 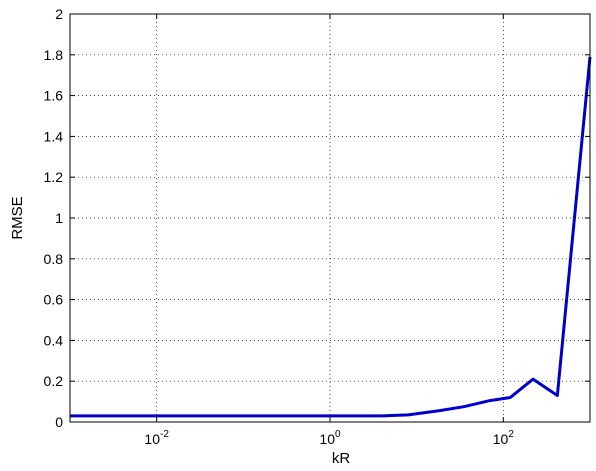 What do you see at coordinates (54, 218) in the screenshot?
I see `y-tick-labels: 0 0.2 0.4 0.6 0.8 1 1.2 1.4 1.6 1.8 2` at bounding box center [54, 218].